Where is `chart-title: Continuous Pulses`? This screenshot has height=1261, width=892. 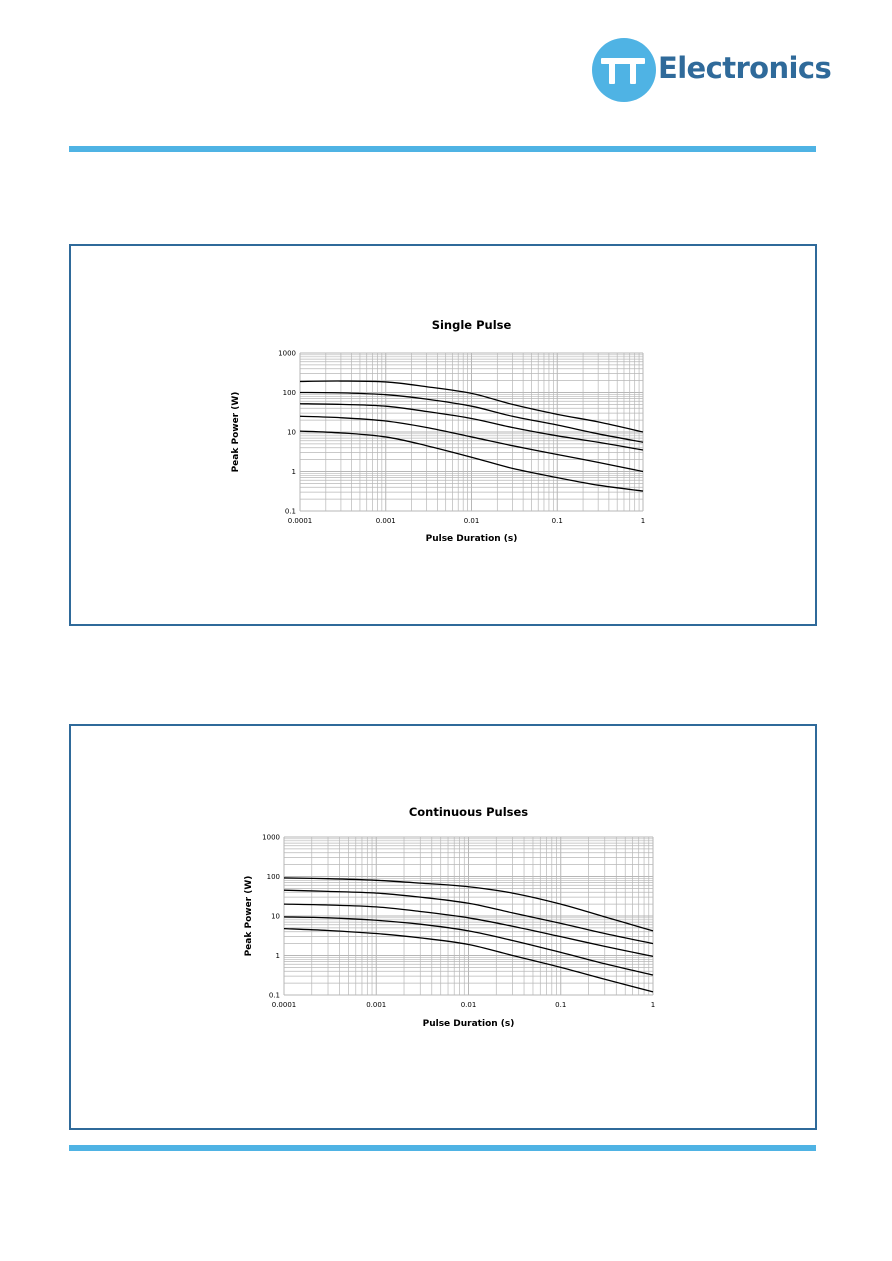 chart-title: Continuous Pulses is located at coordinates (468, 812).